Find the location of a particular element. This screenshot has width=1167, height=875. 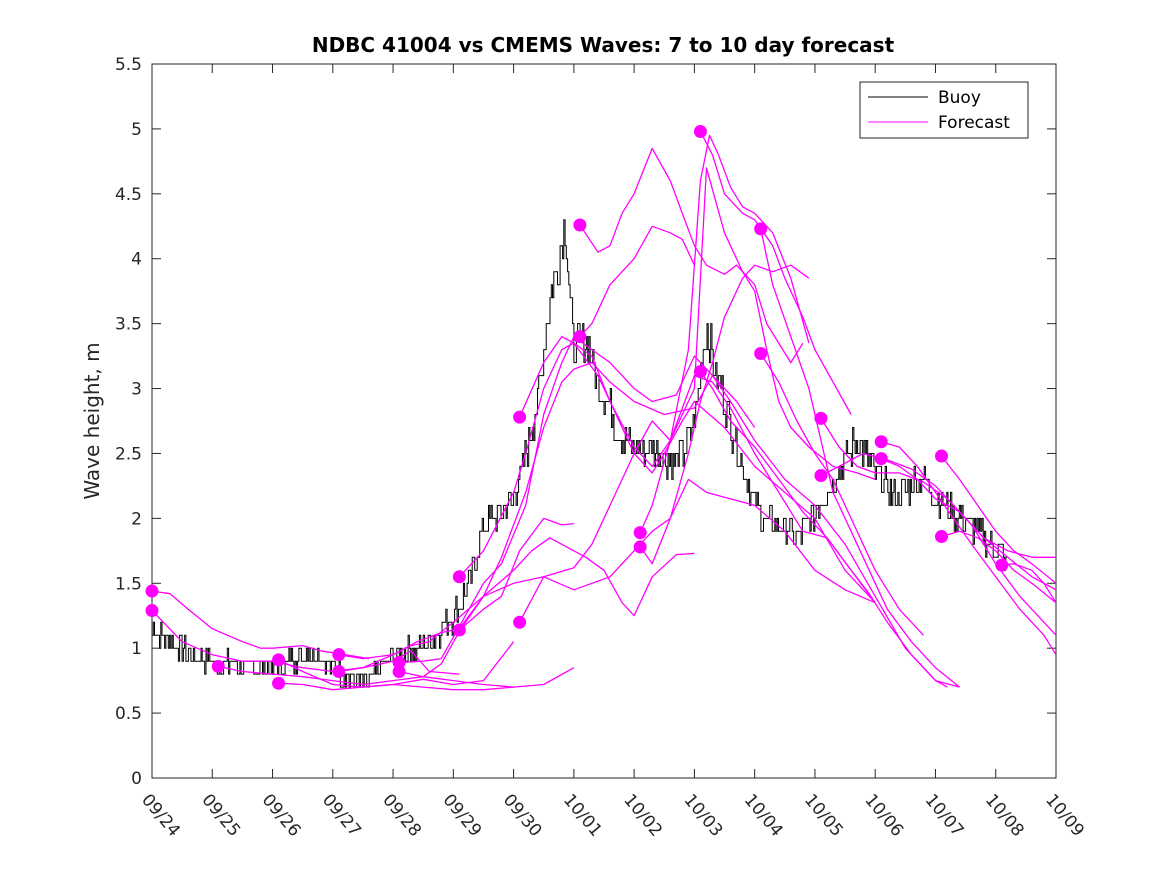

y-tick-label: 3.5 is located at coordinates (128, 325).